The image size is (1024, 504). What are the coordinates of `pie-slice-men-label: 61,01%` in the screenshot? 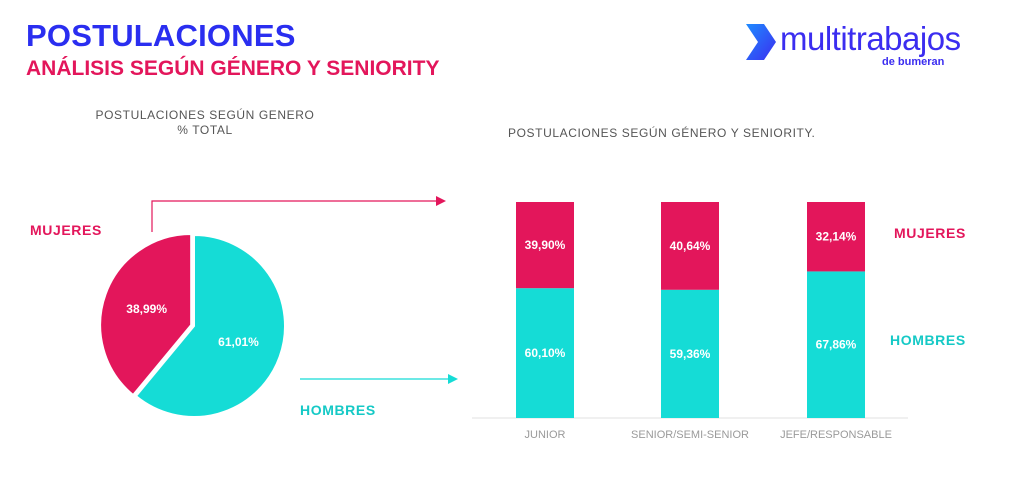 It's located at (238, 342).